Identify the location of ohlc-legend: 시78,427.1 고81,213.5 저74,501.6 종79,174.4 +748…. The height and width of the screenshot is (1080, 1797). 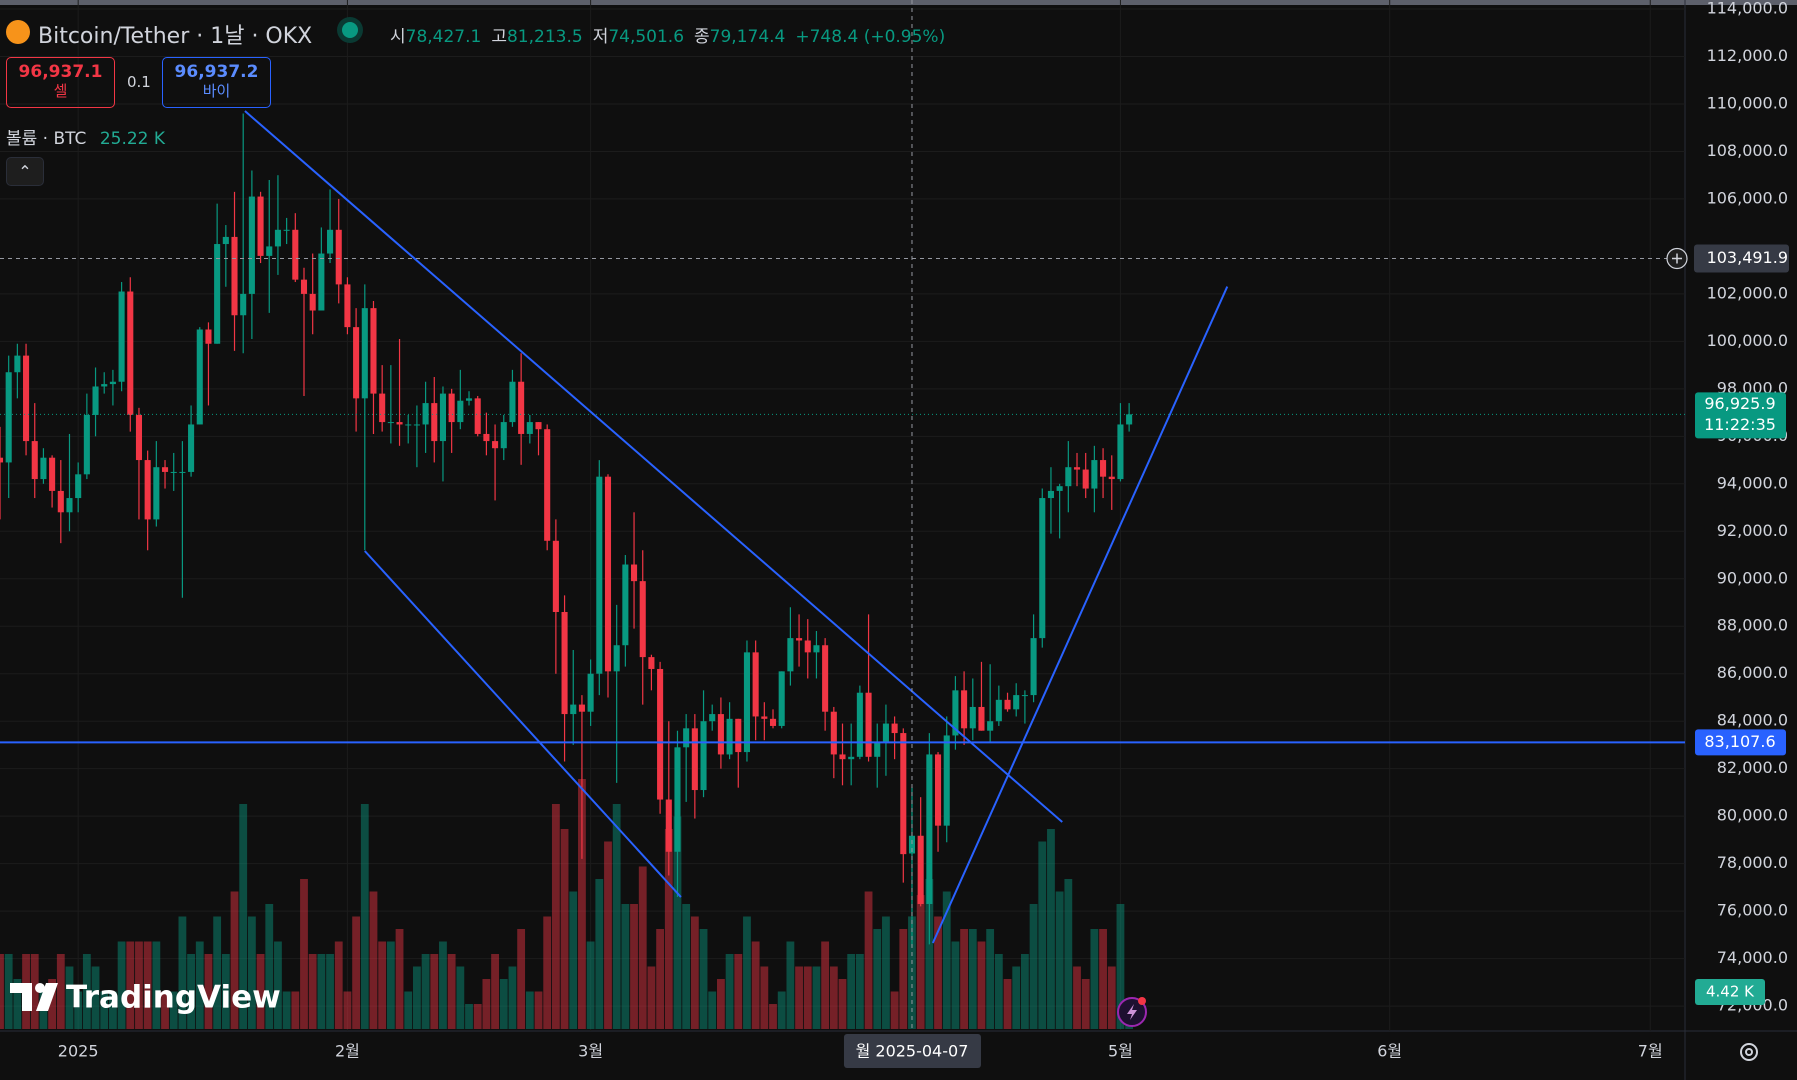
(667, 34).